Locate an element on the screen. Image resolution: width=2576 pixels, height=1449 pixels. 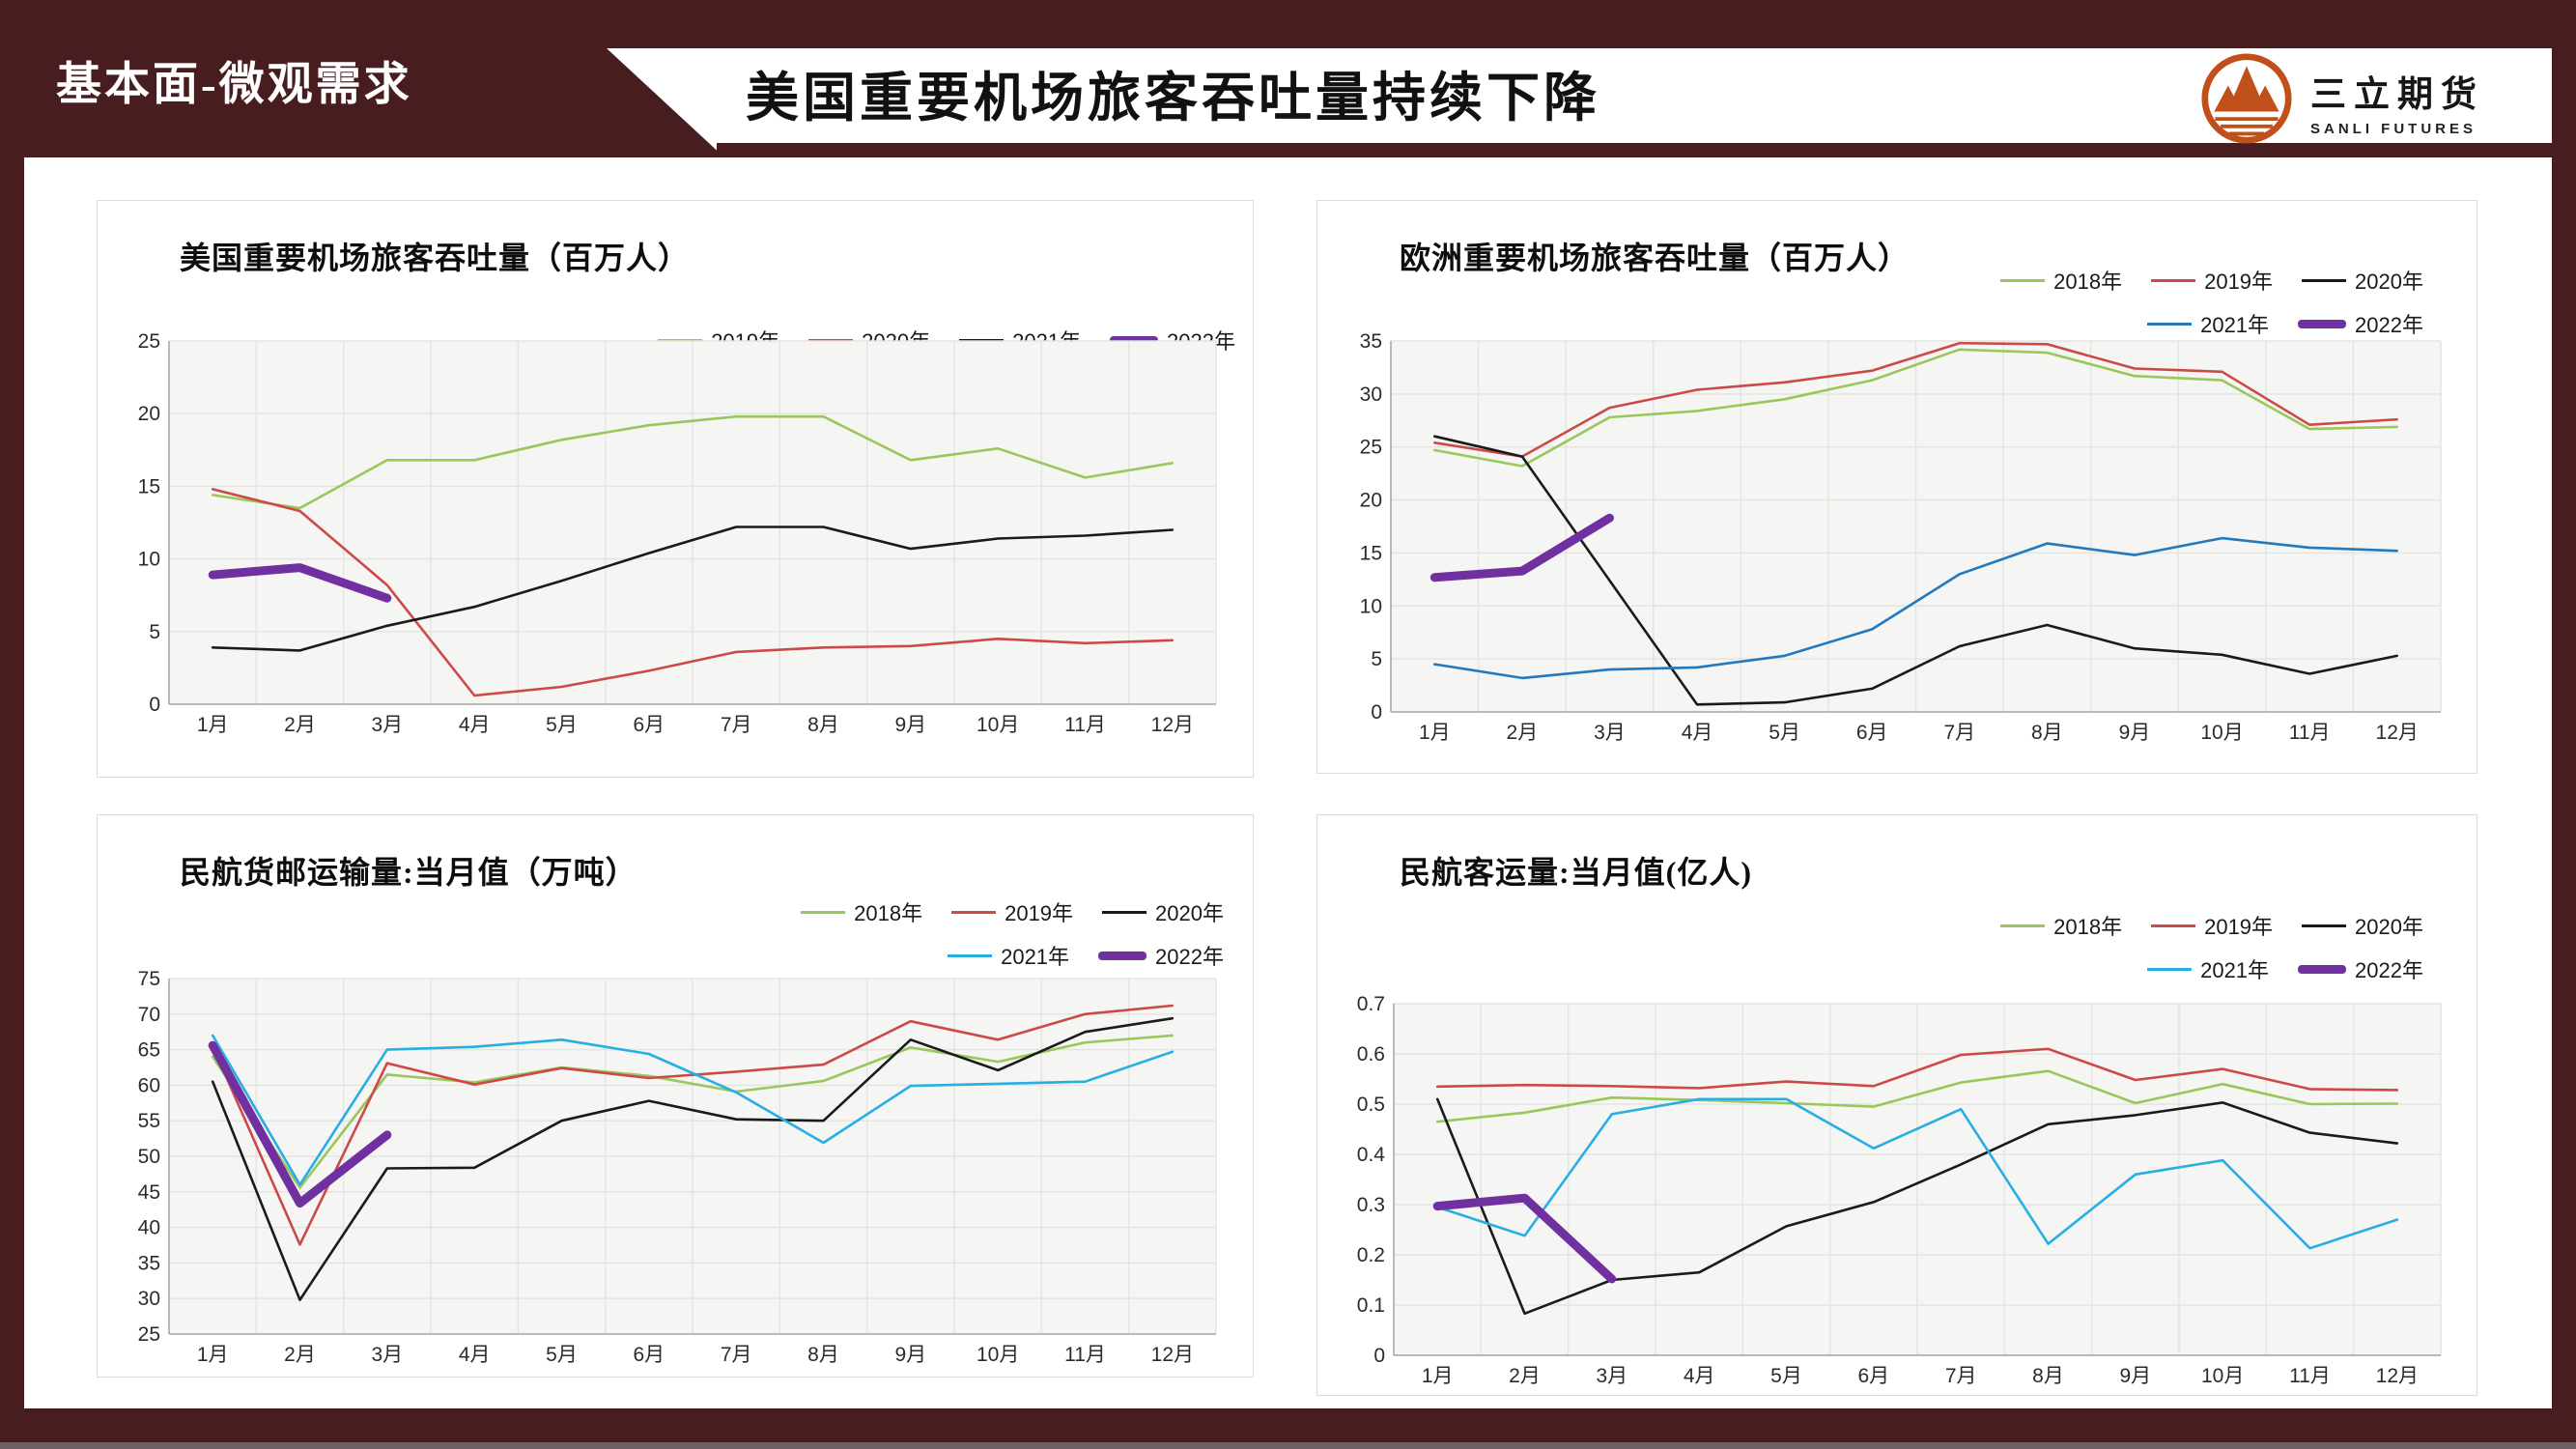
chart-title: 美国重要机场旅客吞吐量（百万人） is located at coordinates (435, 258).